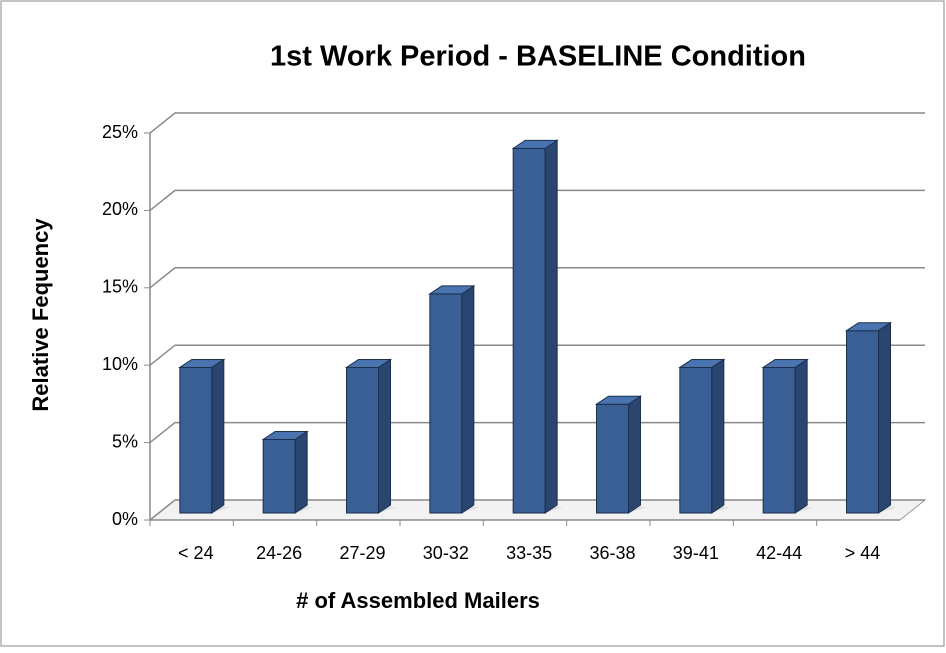 This screenshot has height=653, width=946. Describe the element at coordinates (120, 364) in the screenshot. I see `y-tick-label: 10%` at that location.